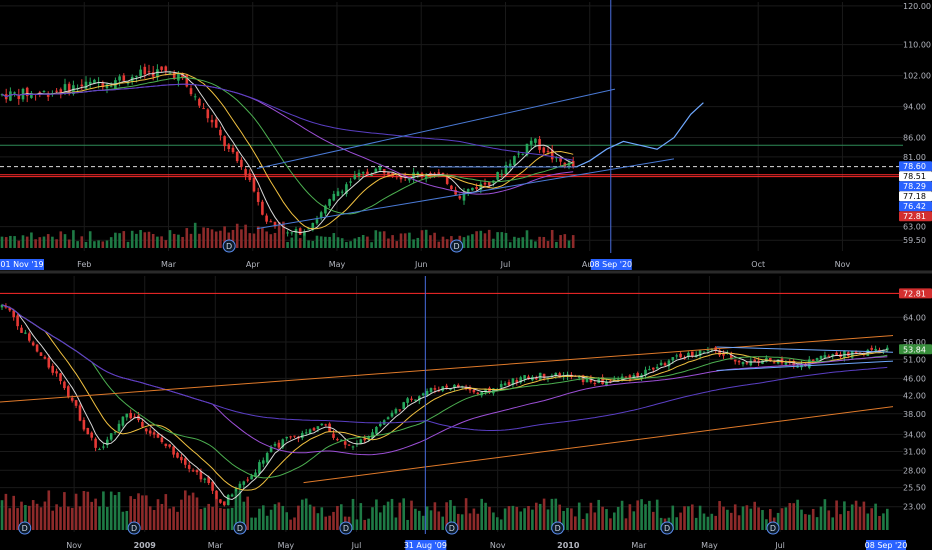 The image size is (932, 550). Describe the element at coordinates (779, 545) in the screenshot. I see `x-axis-tick-label: Jul` at that location.